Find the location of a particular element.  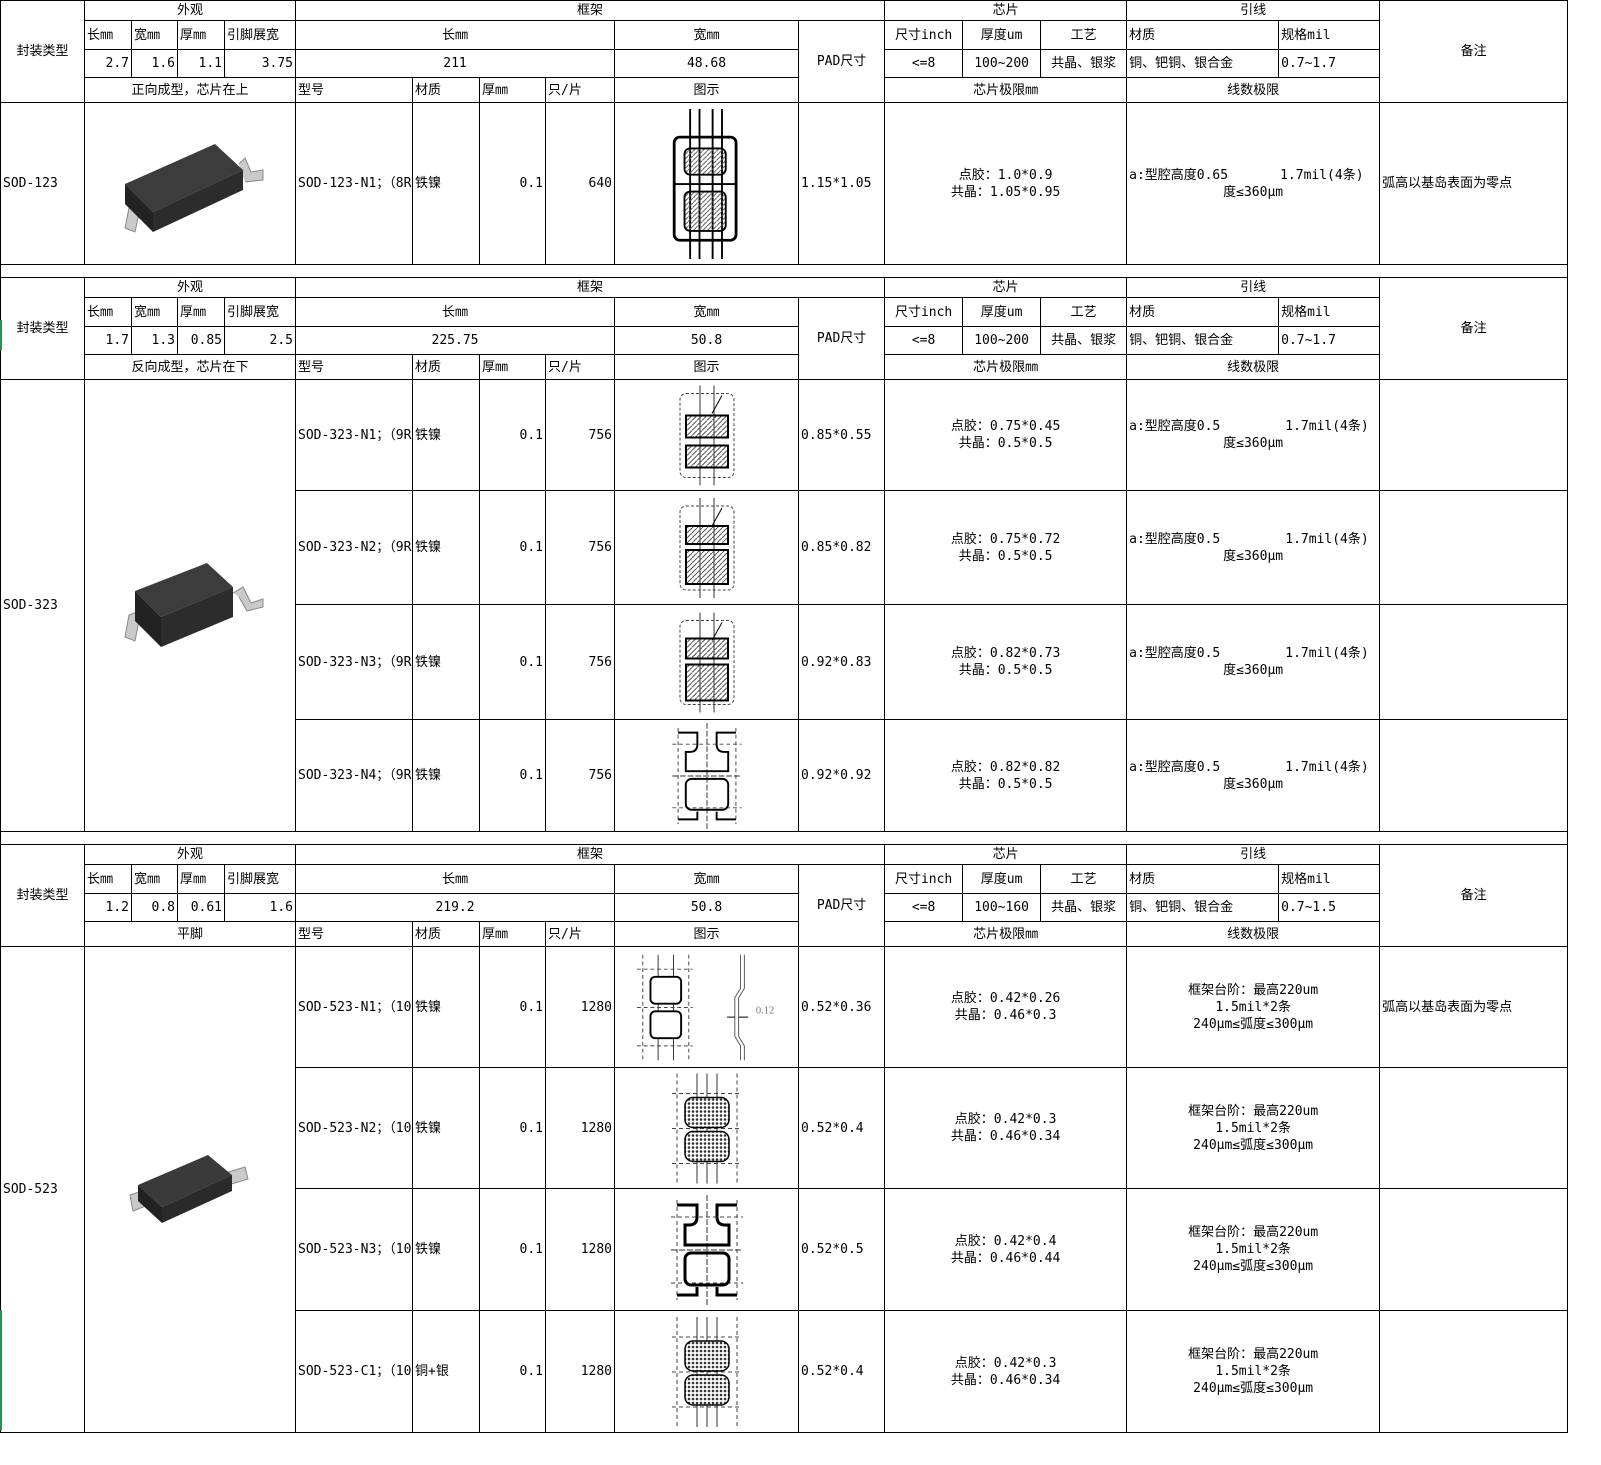

dim-thickness: 0.85 is located at coordinates (201, 340).